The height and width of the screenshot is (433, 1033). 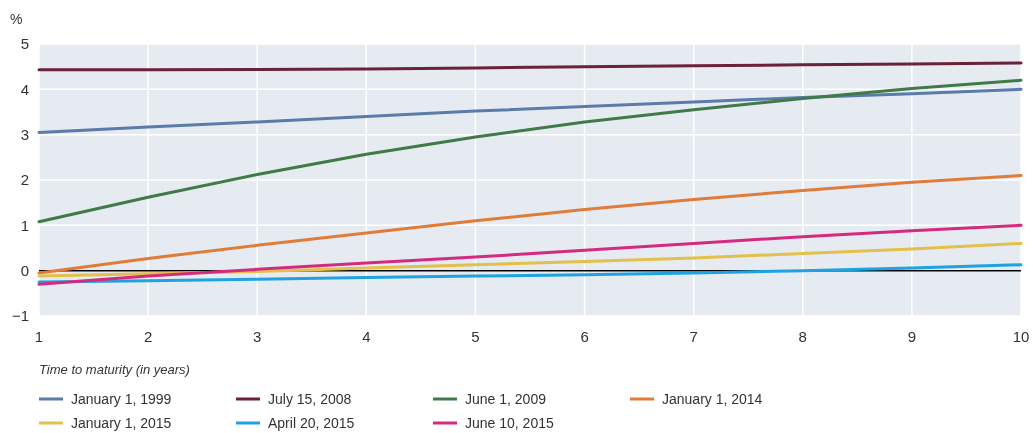 I want to click on x-tick-label: 4, so click(x=366, y=336).